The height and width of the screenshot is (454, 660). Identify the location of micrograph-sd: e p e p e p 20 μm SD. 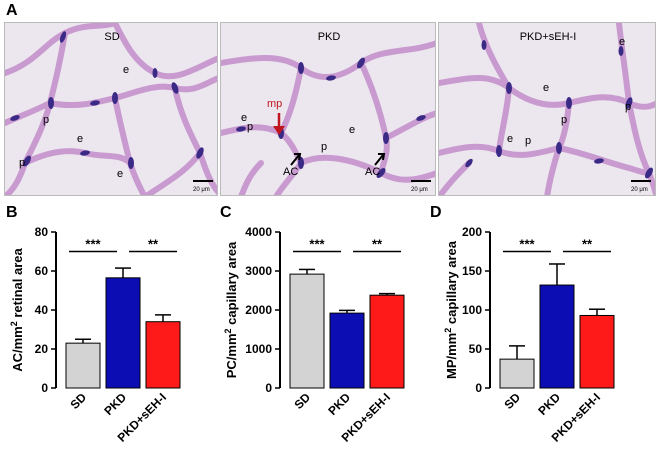
(111, 109).